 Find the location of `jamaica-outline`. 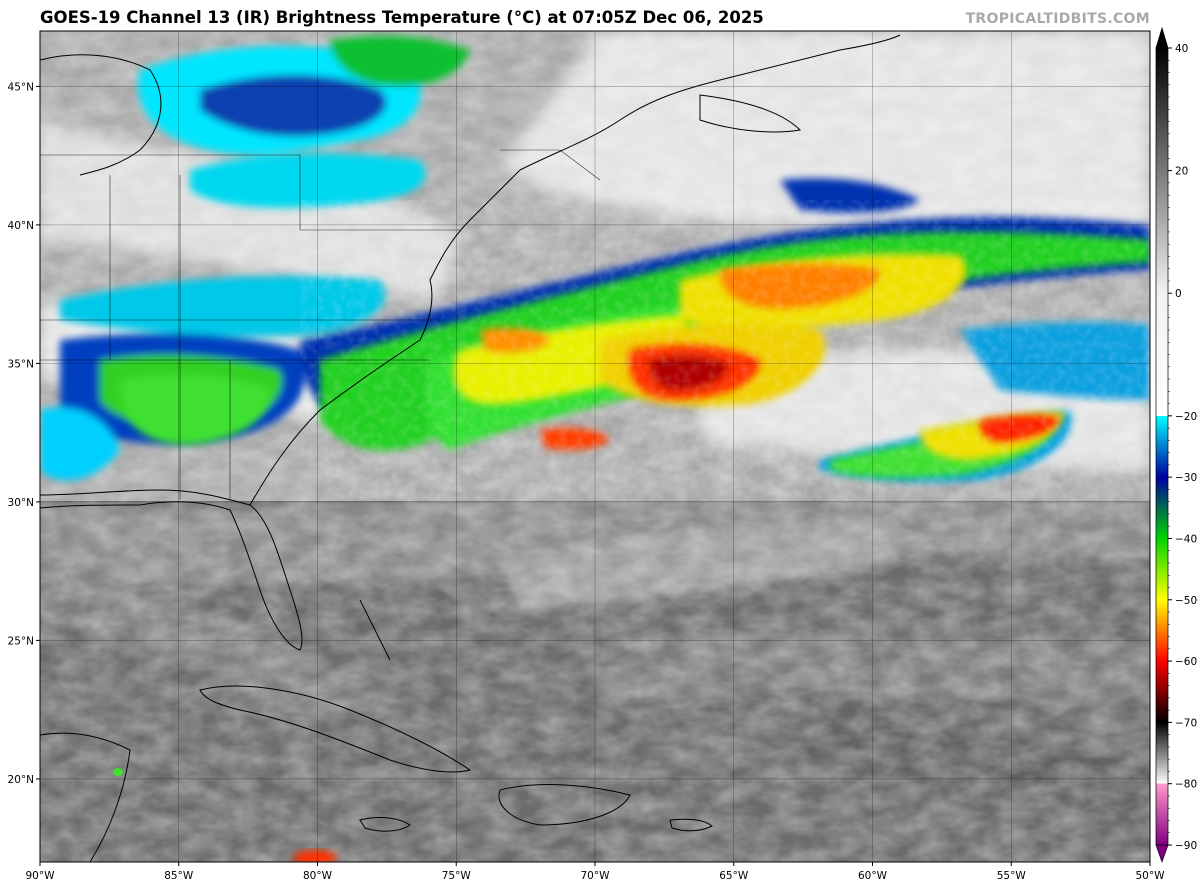

jamaica-outline is located at coordinates (385, 824).